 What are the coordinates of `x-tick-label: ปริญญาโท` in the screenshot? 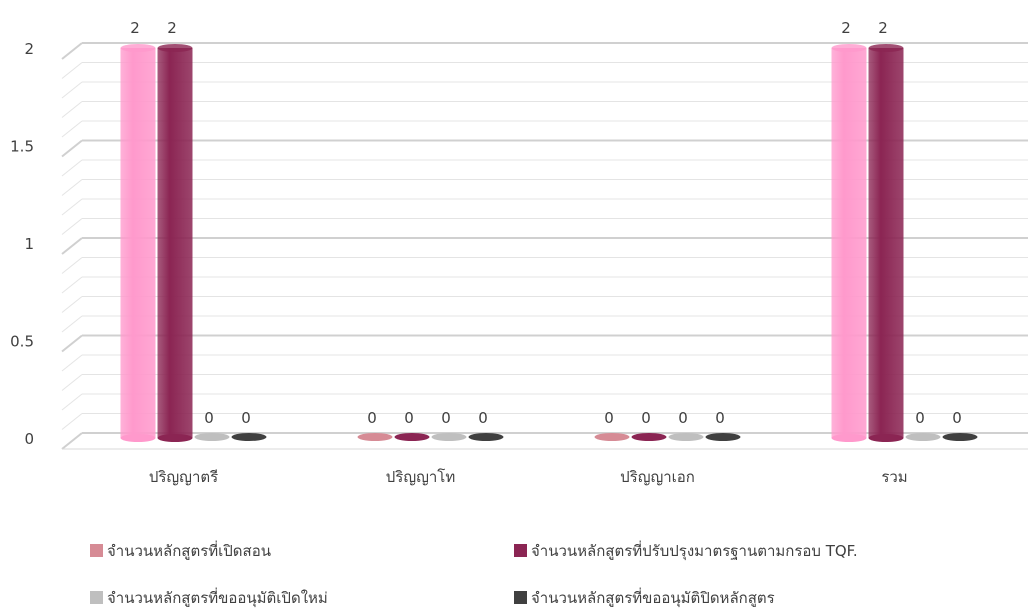 It's located at (421, 477).